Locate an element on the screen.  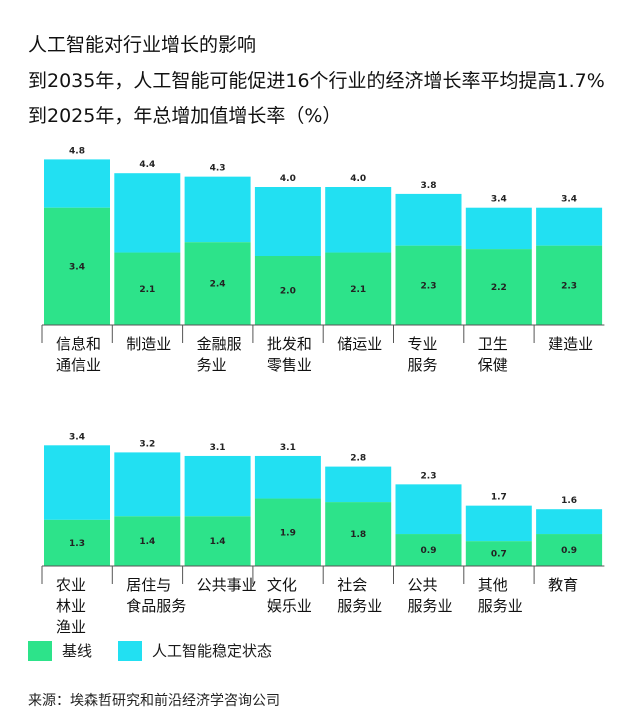
total-label-0-1: 4.4 is located at coordinates (147, 165).